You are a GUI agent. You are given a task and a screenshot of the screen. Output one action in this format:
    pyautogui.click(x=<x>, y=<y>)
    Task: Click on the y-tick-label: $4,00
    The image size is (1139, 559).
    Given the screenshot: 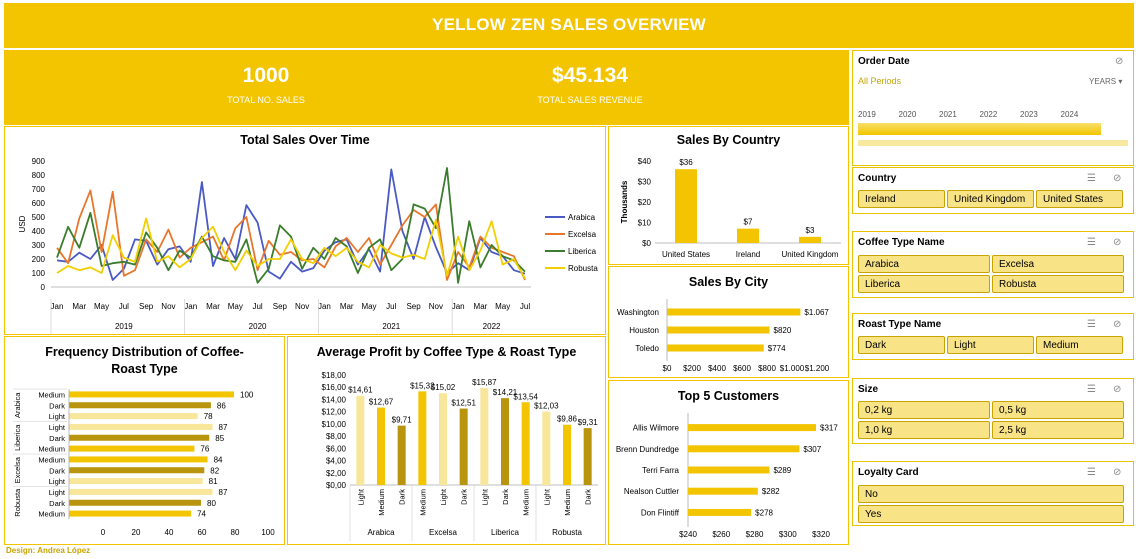 What is the action you would take?
    pyautogui.click(x=336, y=461)
    